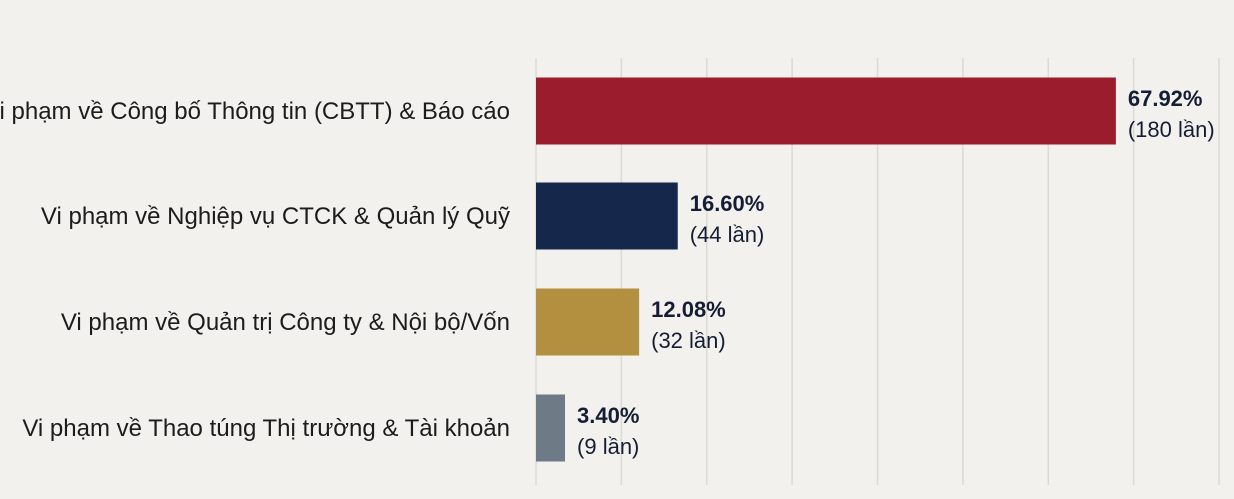  What do you see at coordinates (727, 234) in the screenshot?
I see `count-label: (44 lần)` at bounding box center [727, 234].